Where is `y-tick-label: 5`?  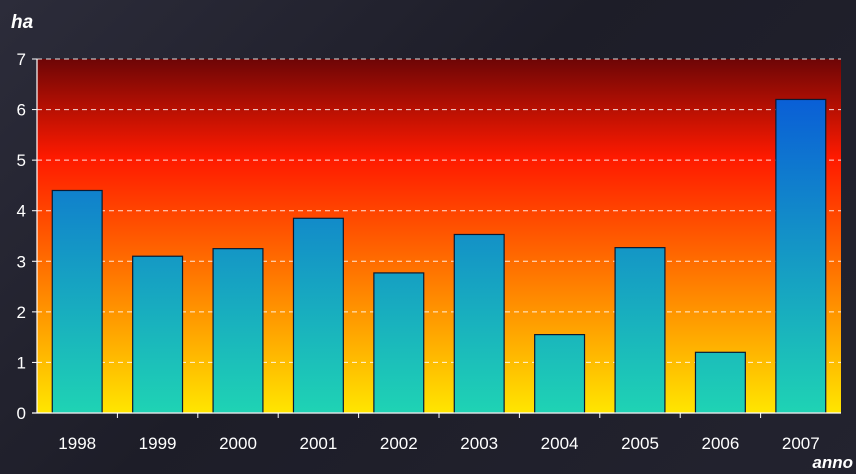 y-tick-label: 5 is located at coordinates (21, 160).